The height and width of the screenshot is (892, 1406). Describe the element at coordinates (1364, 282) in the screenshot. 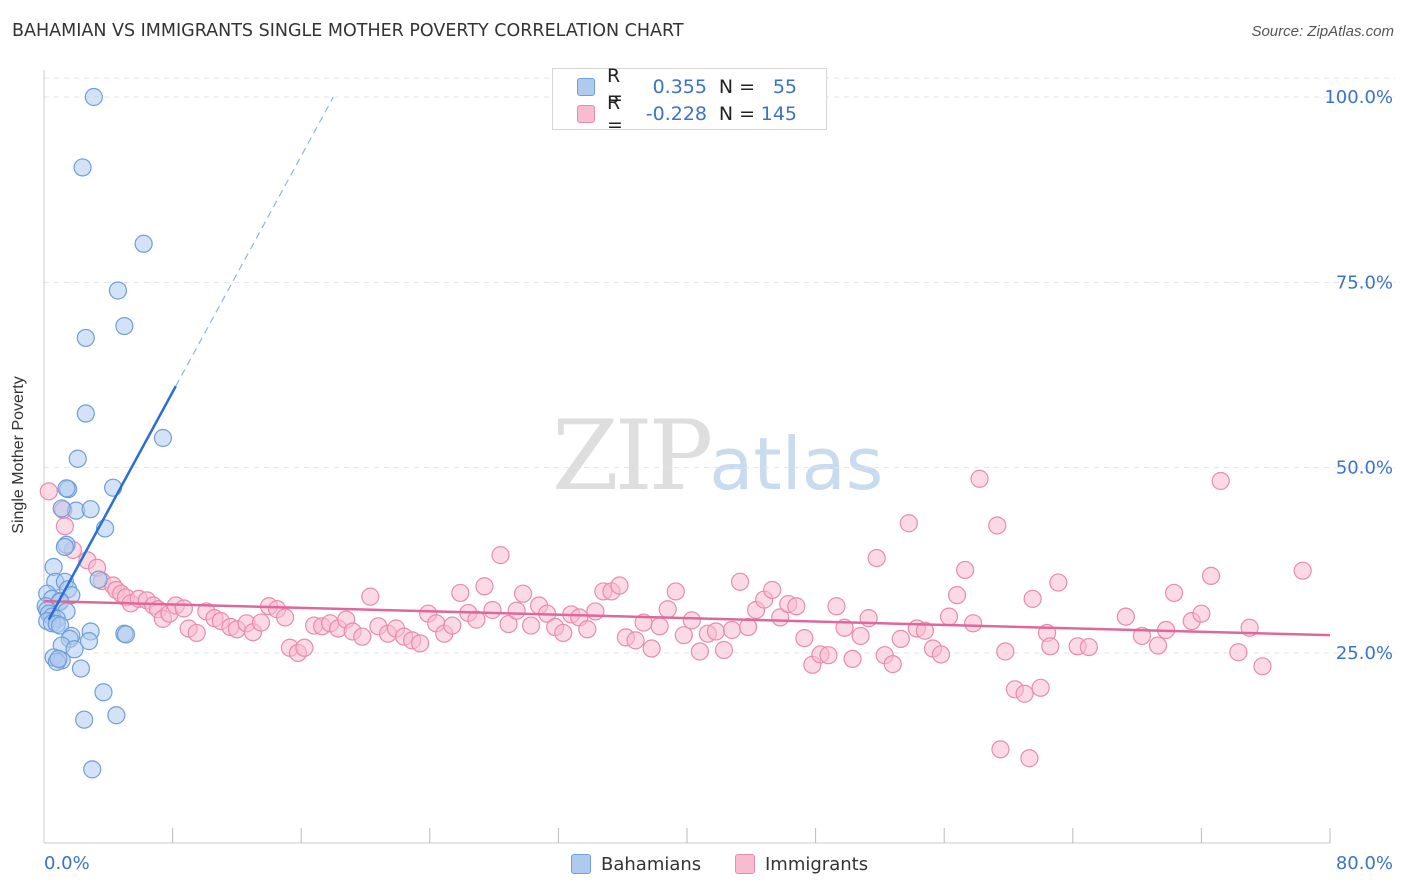

I see `y-tick-label: 75.0%` at that location.